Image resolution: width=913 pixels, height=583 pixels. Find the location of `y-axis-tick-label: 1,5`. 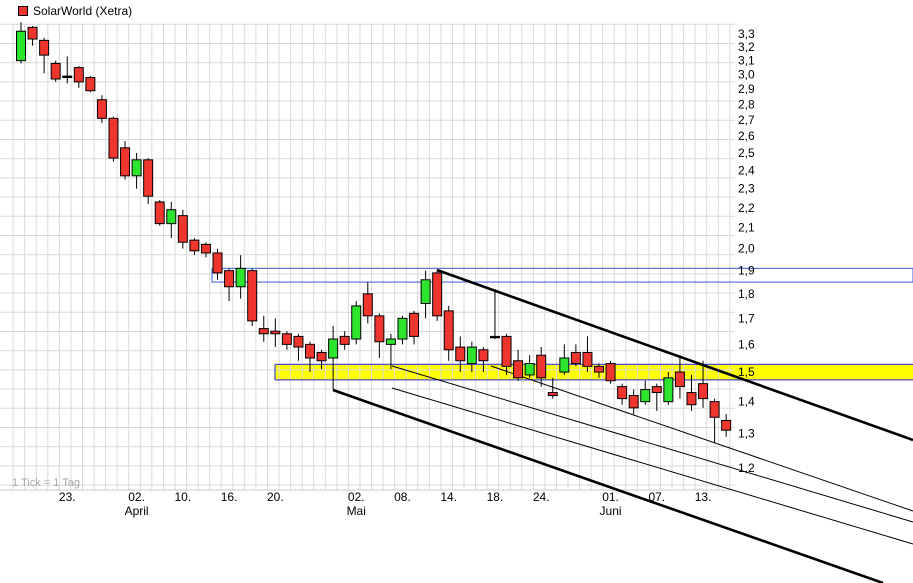

y-axis-tick-label: 1,5 is located at coordinates (746, 372).